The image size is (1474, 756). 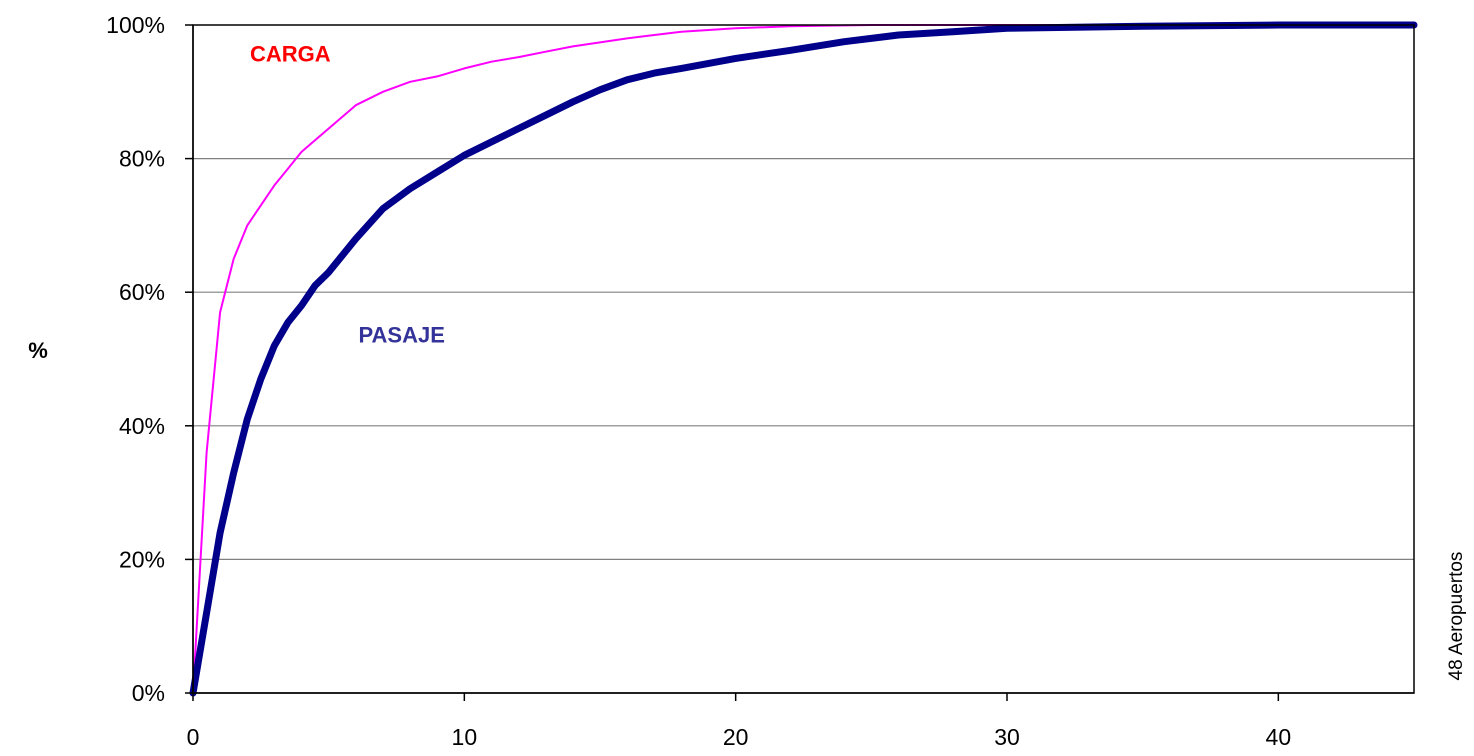 What do you see at coordinates (347, 195) in the screenshot?
I see `series-labels: CARGA PASAJE` at bounding box center [347, 195].